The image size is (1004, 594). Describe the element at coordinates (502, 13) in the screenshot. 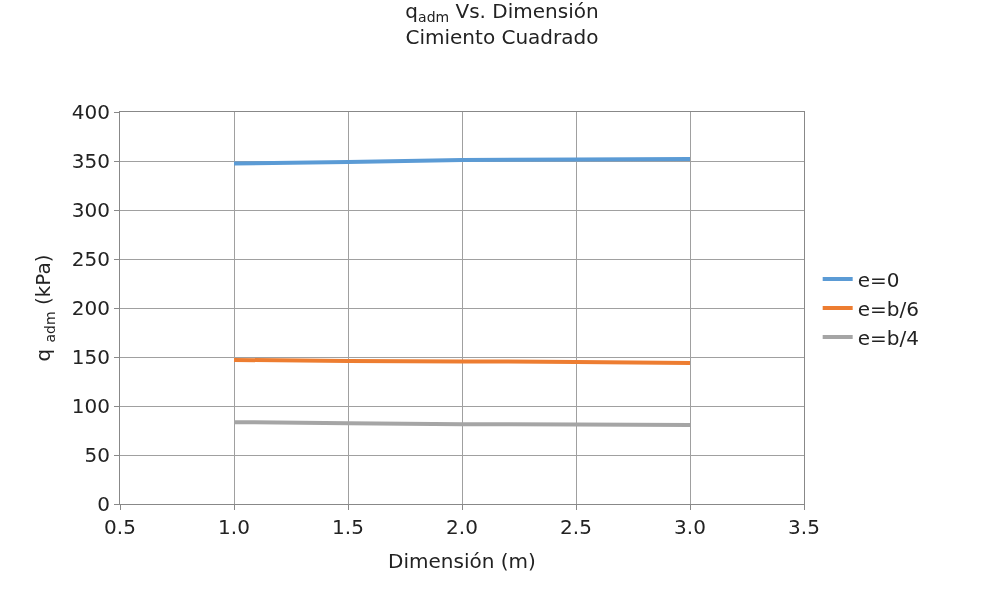

I see `chart-title: q$_{adm}$ Vs. Dimensión` at that location.